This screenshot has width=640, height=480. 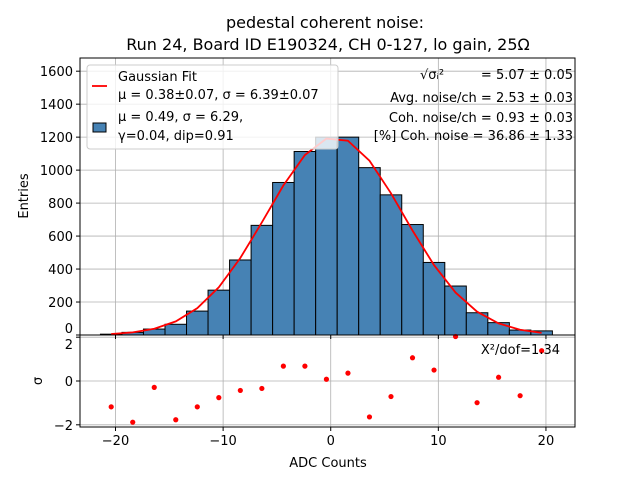 I want to click on residual-points, so click(x=326, y=379).